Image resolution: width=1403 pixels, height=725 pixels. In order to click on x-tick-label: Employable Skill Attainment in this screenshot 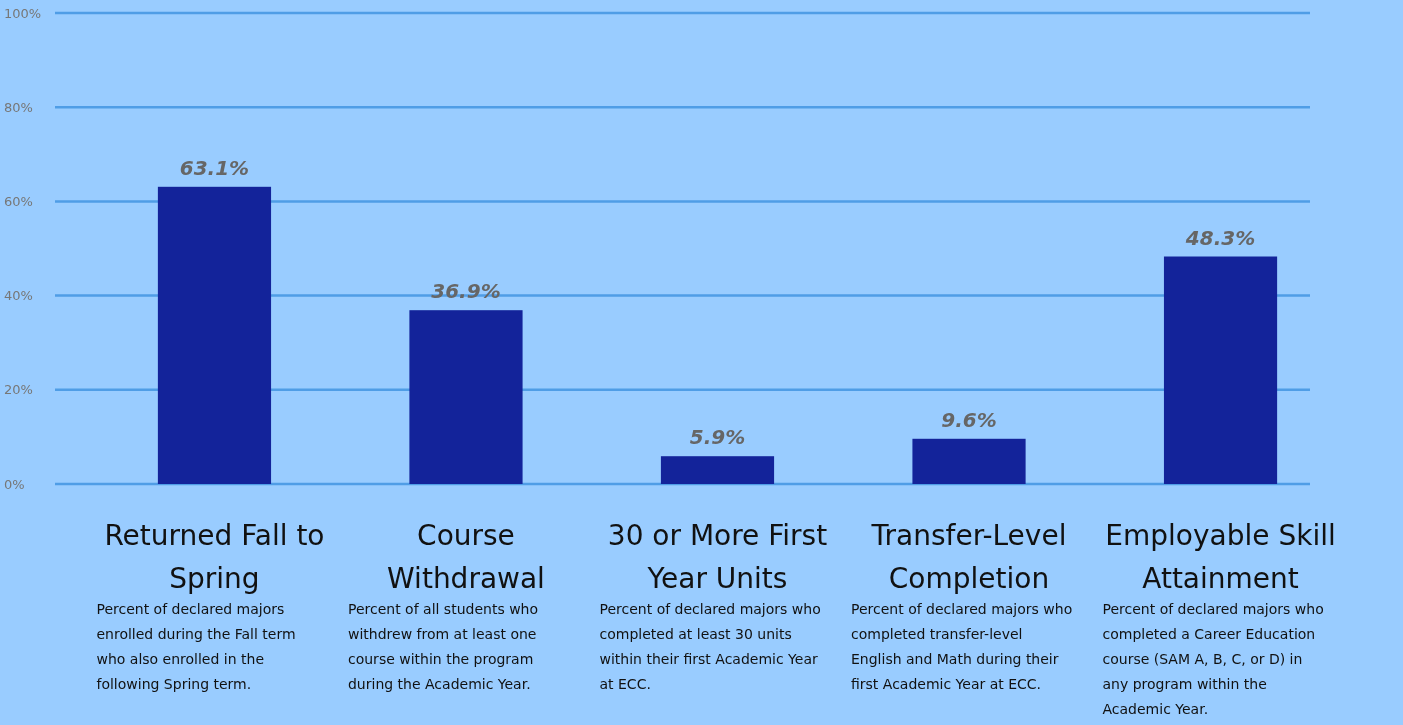, I will do `click(1220, 557)`.